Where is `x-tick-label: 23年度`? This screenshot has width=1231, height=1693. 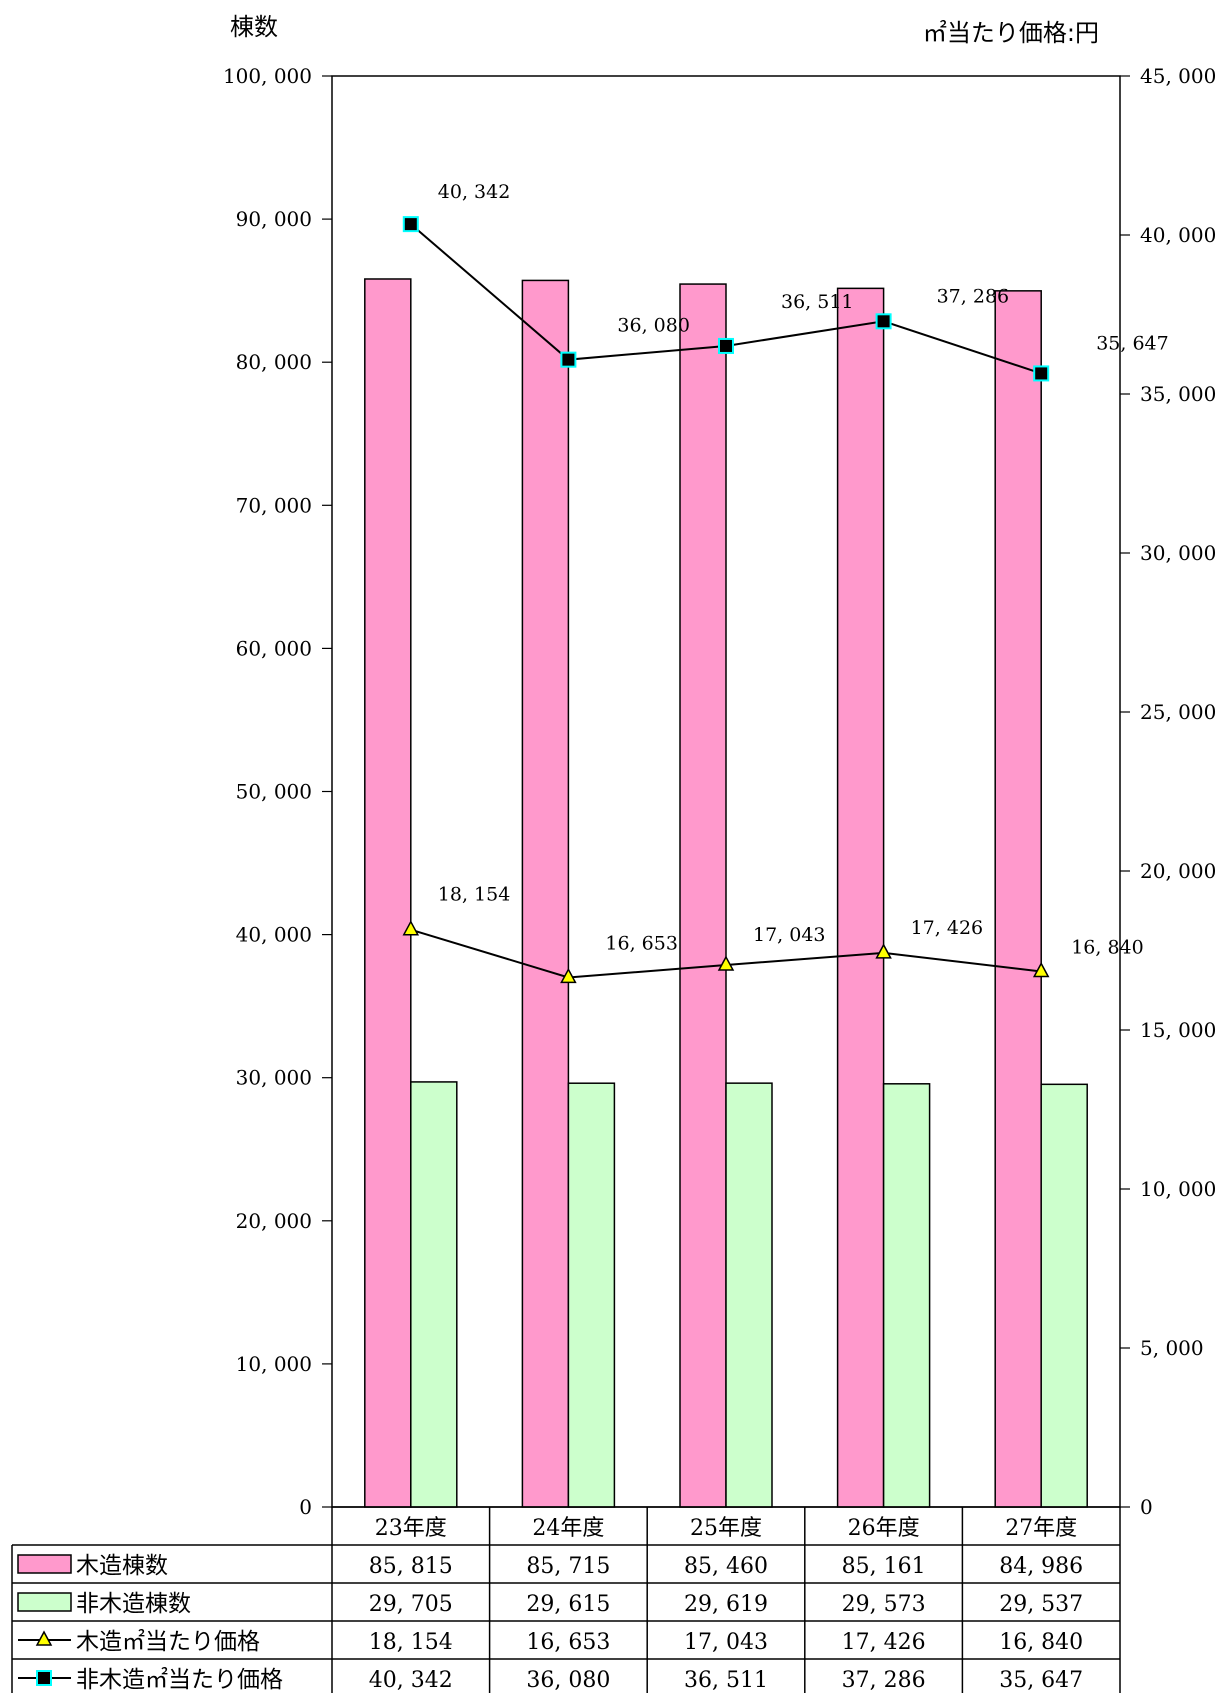
x-tick-label: 23年度 is located at coordinates (411, 1528).